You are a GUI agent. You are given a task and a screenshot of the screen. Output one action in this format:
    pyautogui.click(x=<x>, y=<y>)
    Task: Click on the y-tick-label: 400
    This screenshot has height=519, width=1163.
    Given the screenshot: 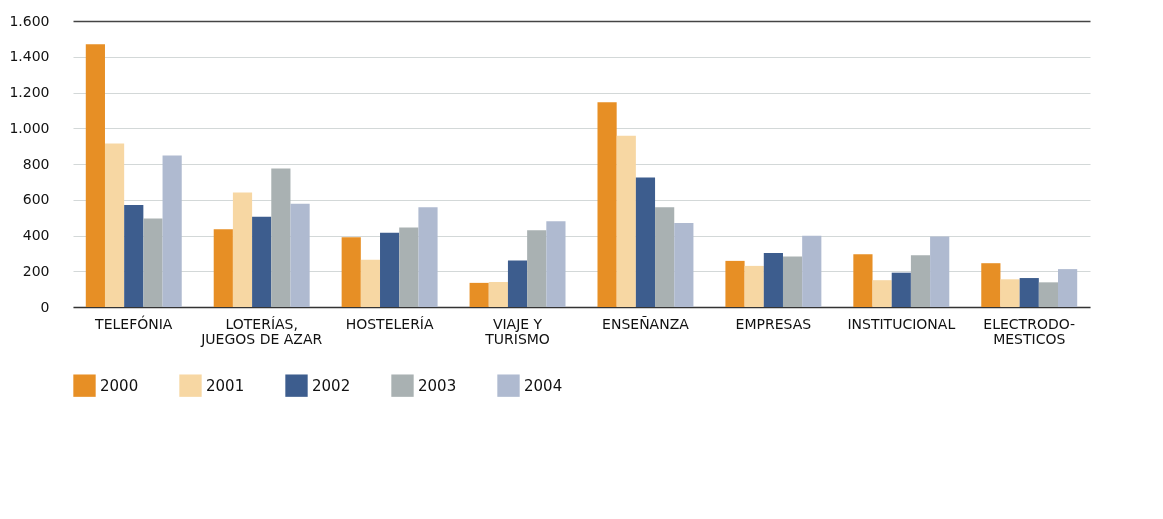 What is the action you would take?
    pyautogui.click(x=36, y=235)
    